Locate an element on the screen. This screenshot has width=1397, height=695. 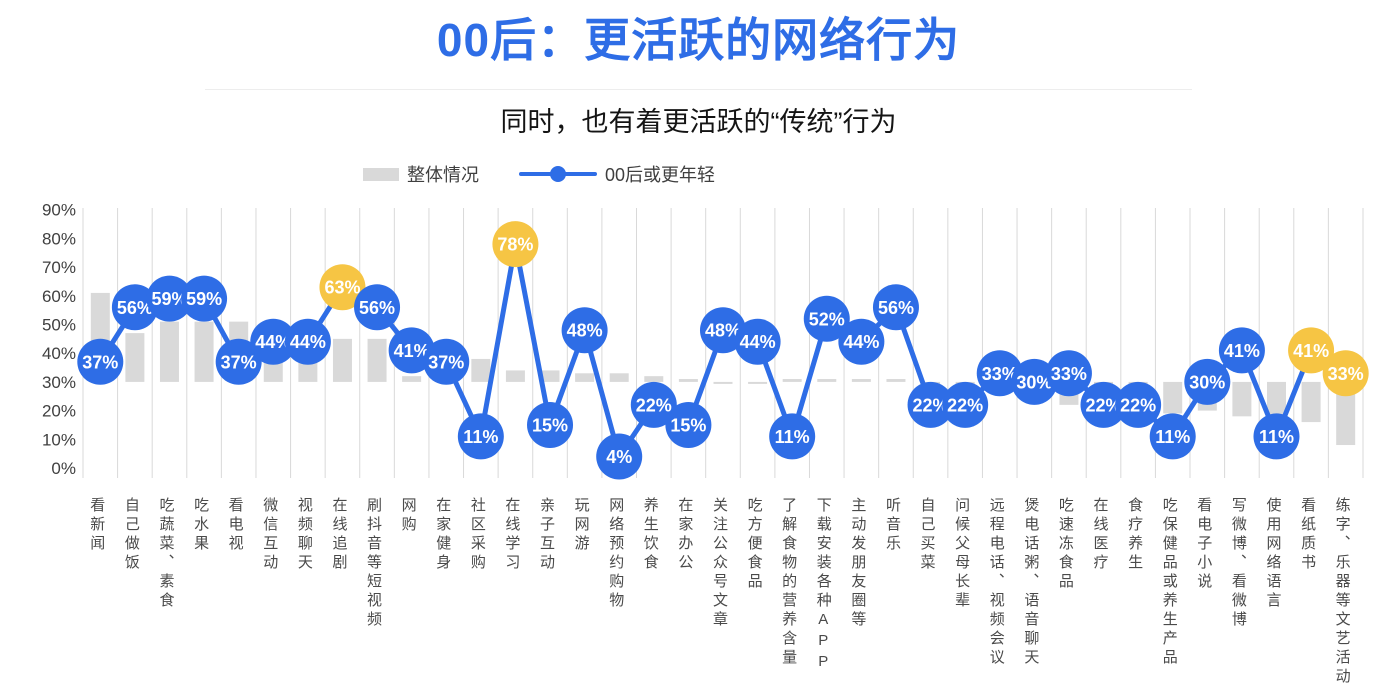
y-axis-tick: 80% is located at coordinates (59, 238).